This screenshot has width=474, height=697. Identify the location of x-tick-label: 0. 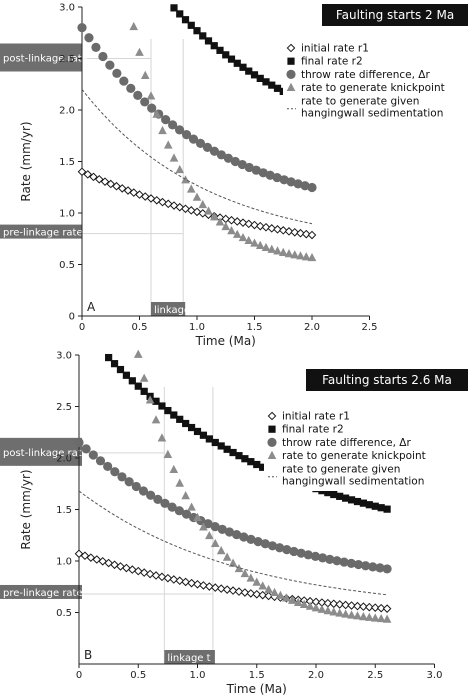
(82, 327).